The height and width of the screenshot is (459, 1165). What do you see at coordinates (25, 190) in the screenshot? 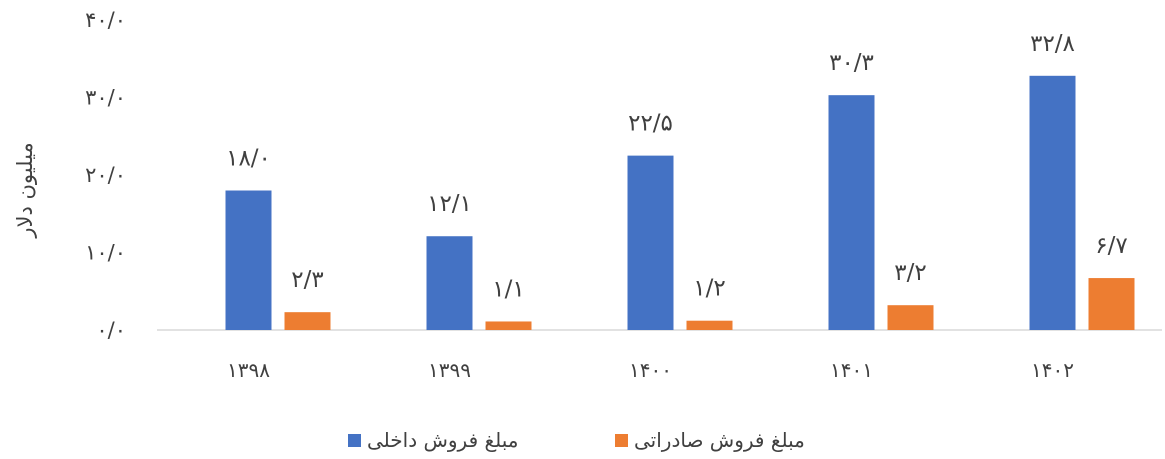
I see `y-axis-title: میلیون دلار` at bounding box center [25, 190].